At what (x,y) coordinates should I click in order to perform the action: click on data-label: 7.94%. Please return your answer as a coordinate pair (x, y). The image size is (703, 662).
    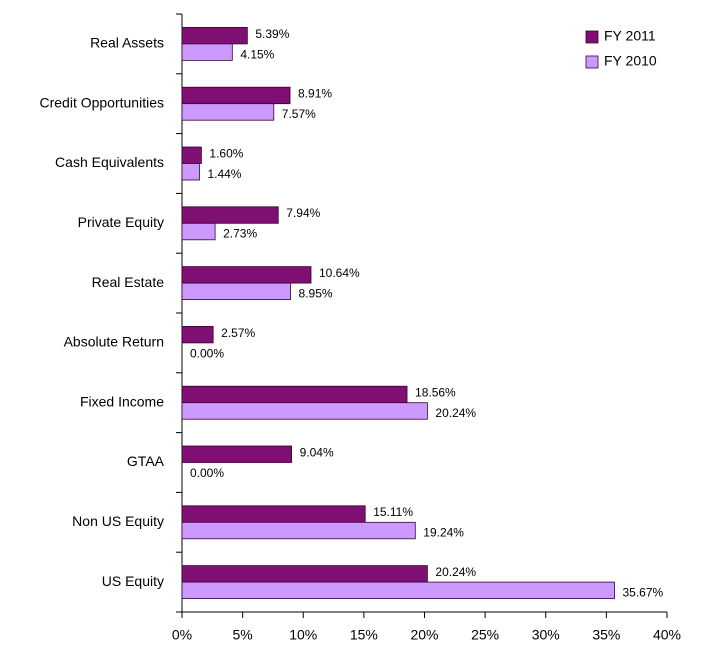
    Looking at the image, I should click on (303, 213).